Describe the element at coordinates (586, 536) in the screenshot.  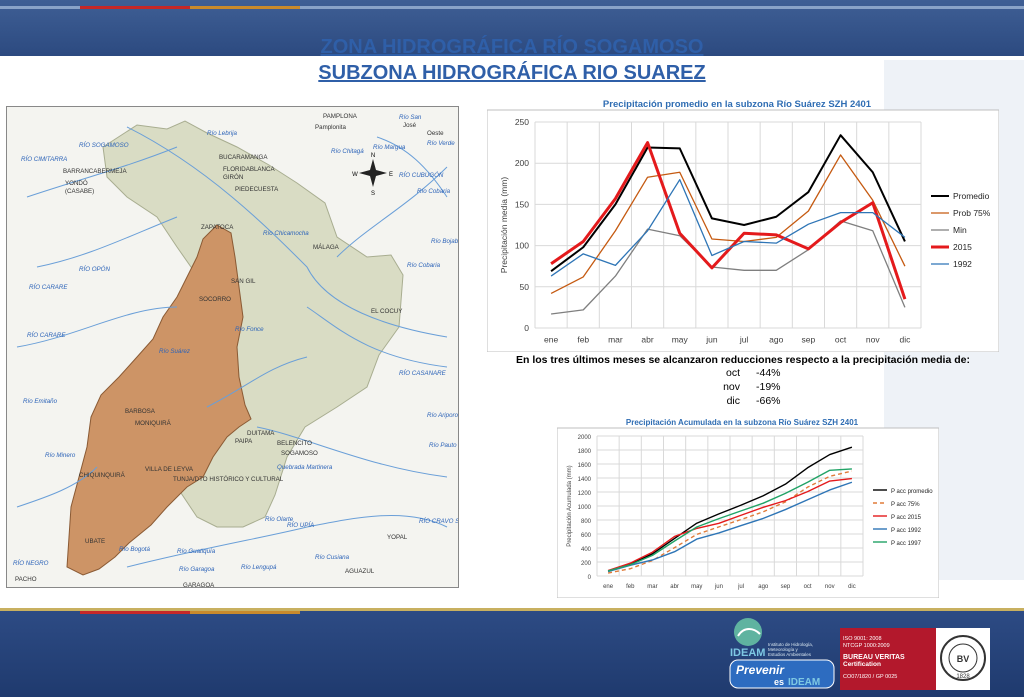
I see `y-tick-label: 600` at that location.